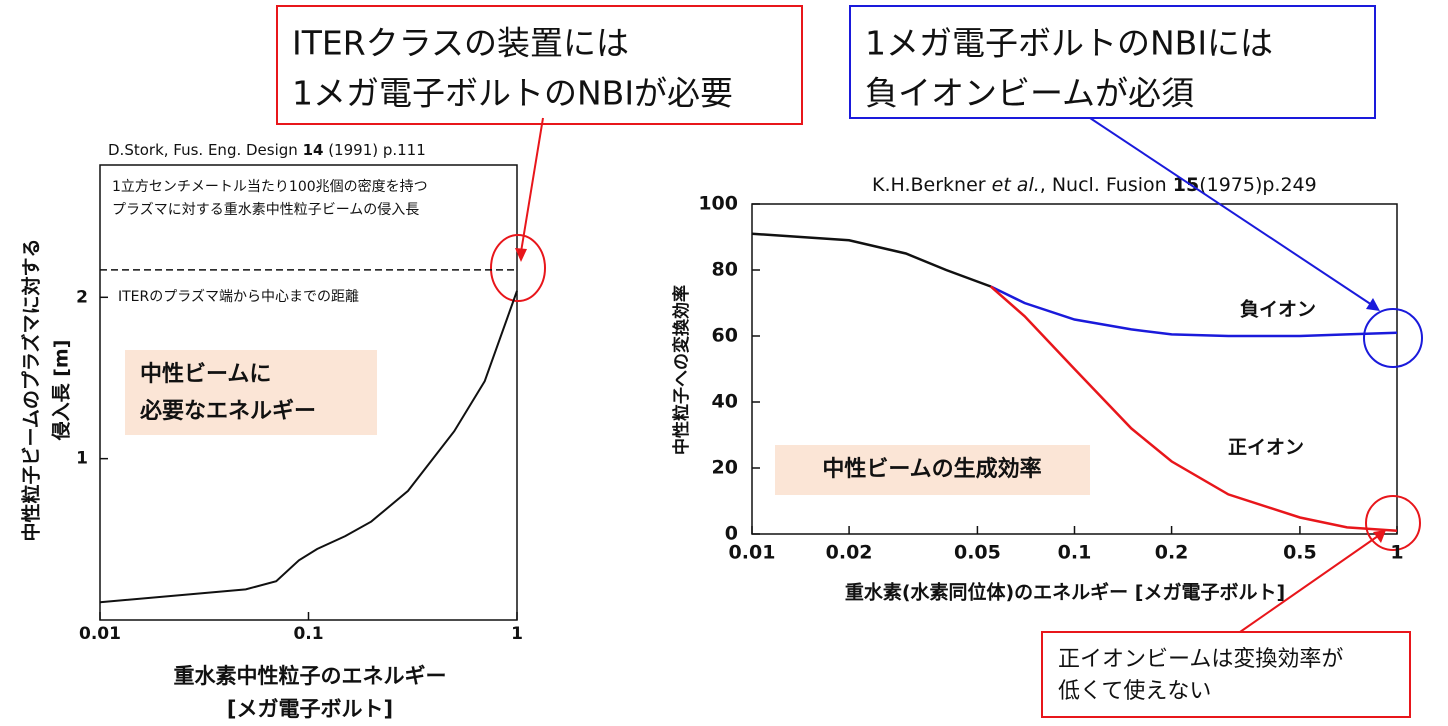 Image resolution: width=1448 pixels, height=726 pixels. Describe the element at coordinates (1300, 553) in the screenshot. I see `x-tick-label: 0.5` at that location.